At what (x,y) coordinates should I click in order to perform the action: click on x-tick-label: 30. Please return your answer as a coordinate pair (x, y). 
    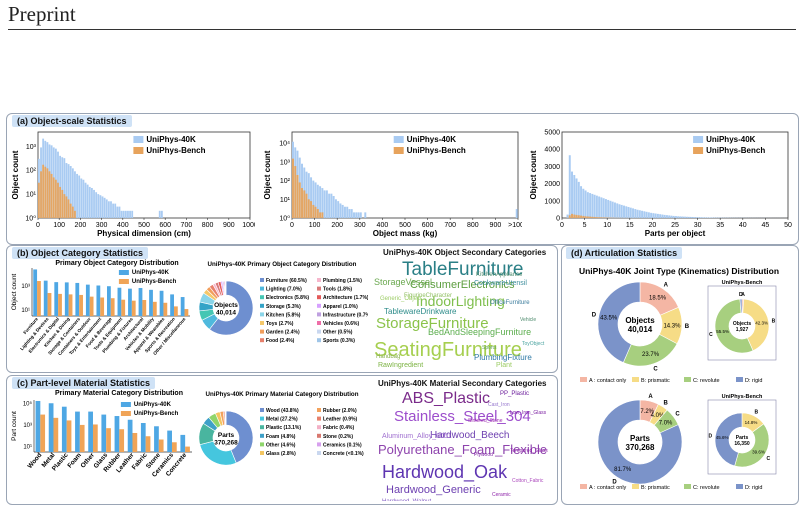
    Looking at the image, I should click on (698, 225).